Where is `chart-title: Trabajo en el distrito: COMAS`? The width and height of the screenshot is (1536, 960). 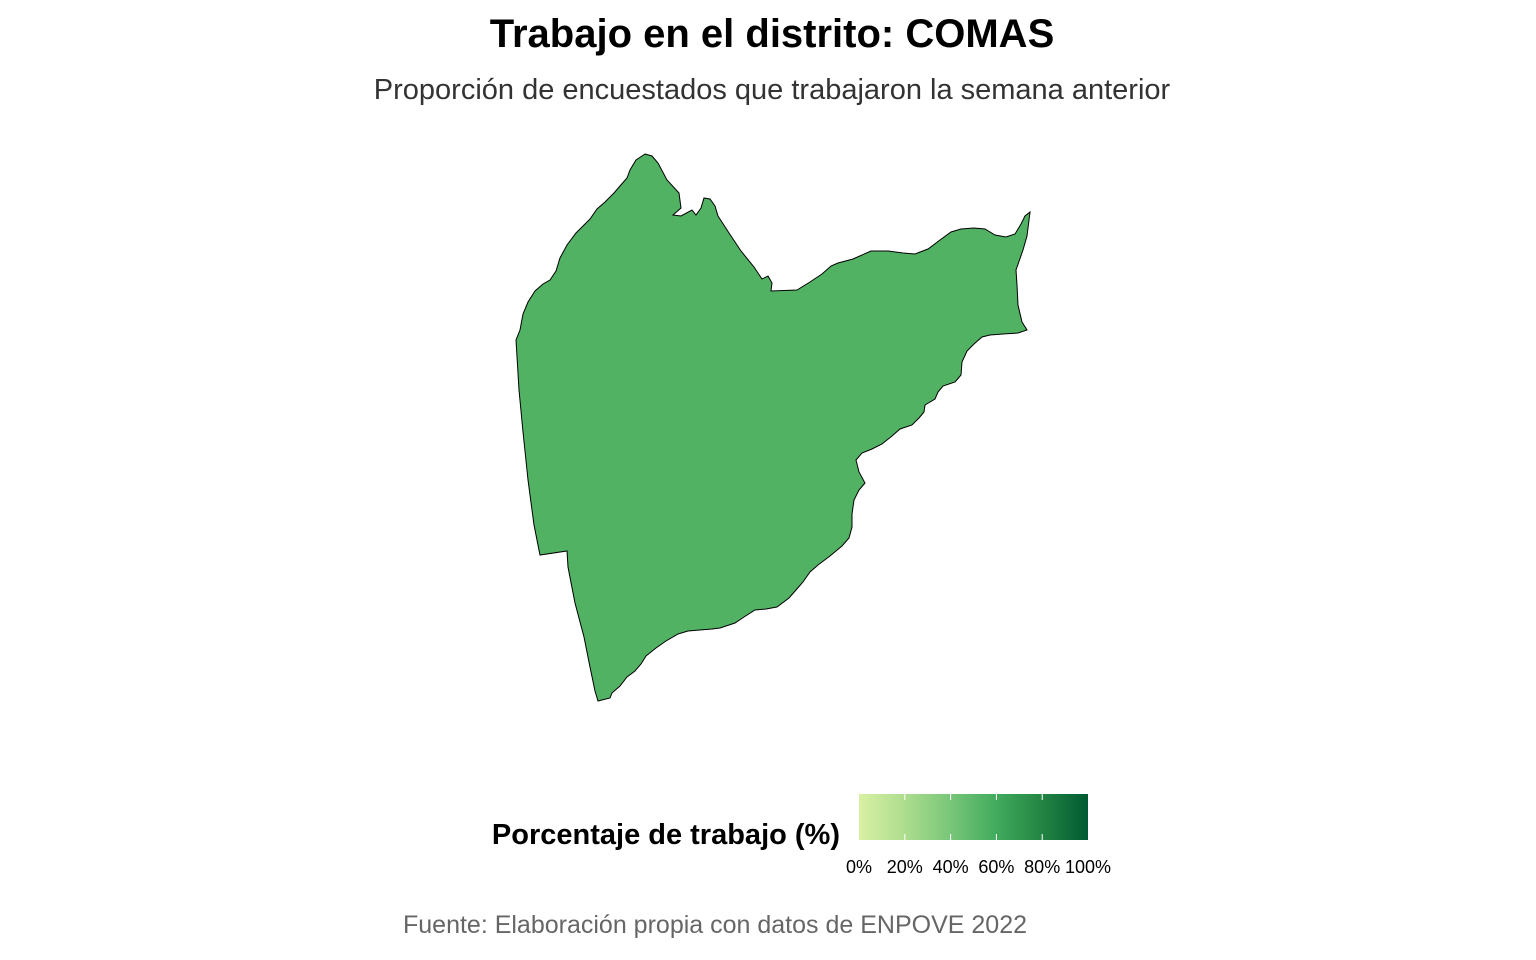
chart-title: Trabajo en el distrito: COMAS is located at coordinates (772, 34).